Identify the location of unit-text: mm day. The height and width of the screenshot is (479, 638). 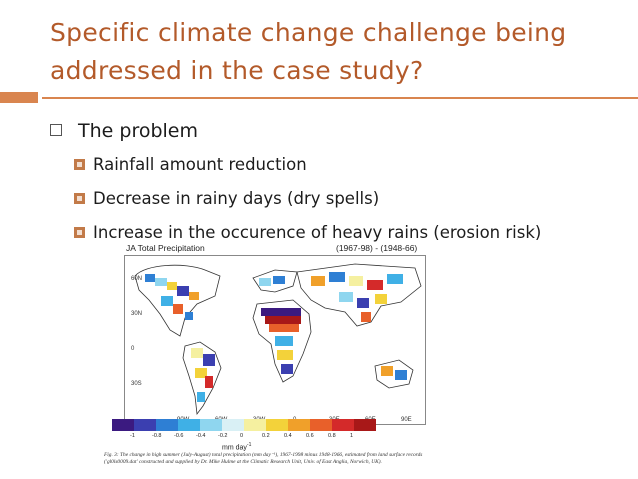
(234, 448).